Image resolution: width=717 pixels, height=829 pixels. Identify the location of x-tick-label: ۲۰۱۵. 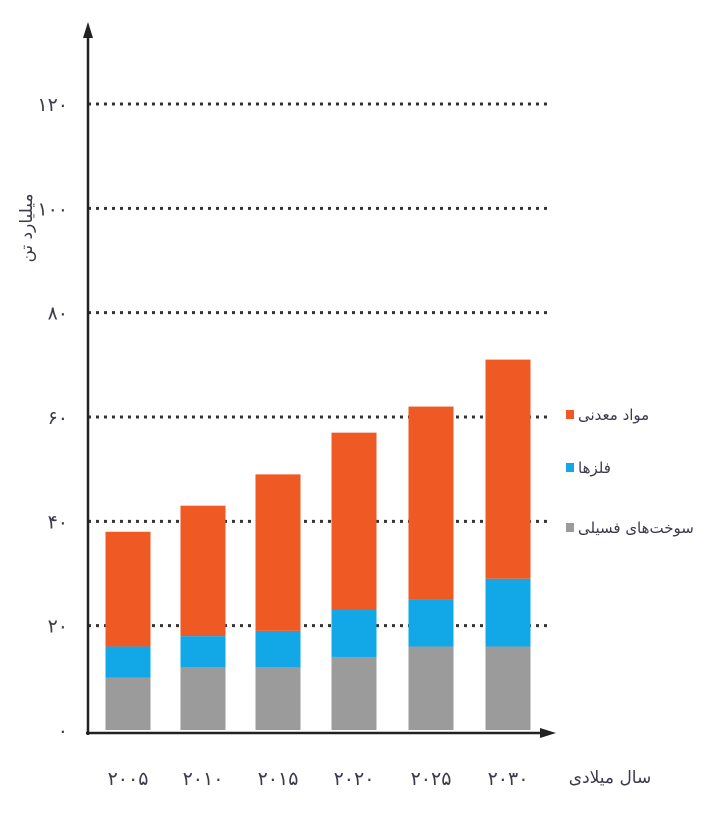
(278, 779).